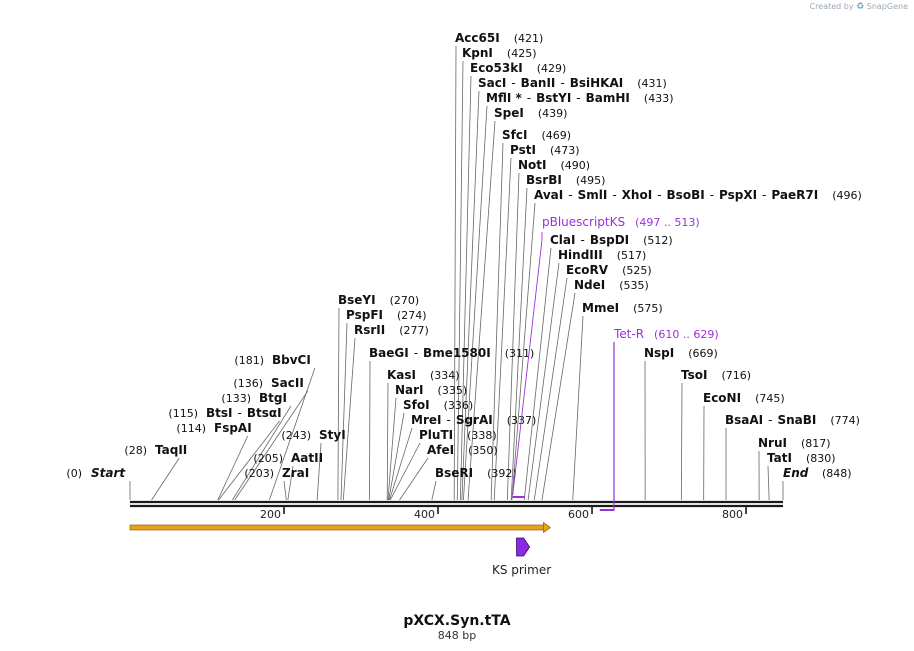 This screenshot has height=651, width=914. What do you see at coordinates (412, 315) in the screenshot?
I see `site-position: (274)` at bounding box center [412, 315].